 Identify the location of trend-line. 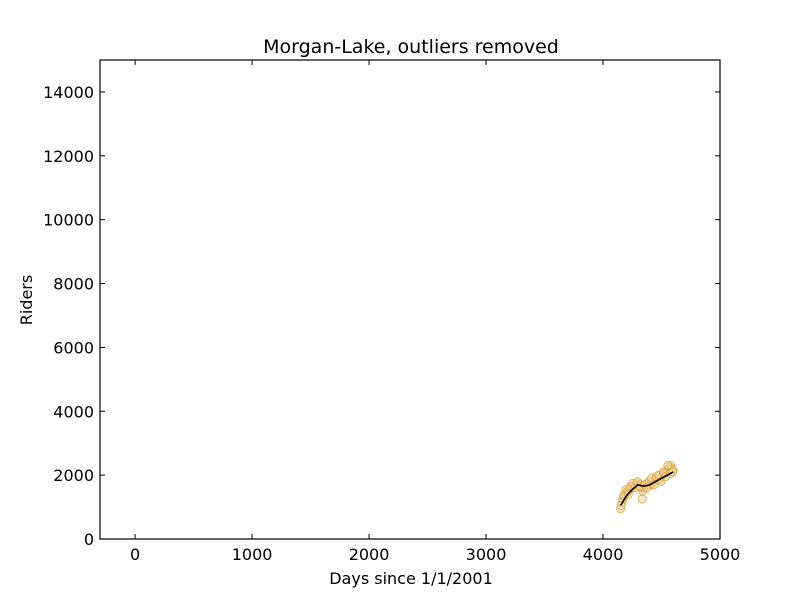
(646, 488).